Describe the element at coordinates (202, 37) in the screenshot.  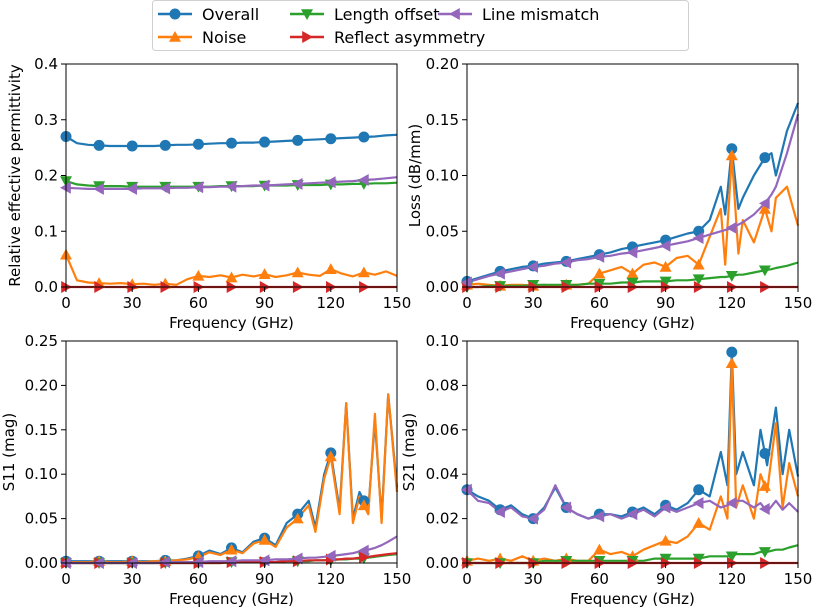
I see `legend-item-noise: Noise` at that location.